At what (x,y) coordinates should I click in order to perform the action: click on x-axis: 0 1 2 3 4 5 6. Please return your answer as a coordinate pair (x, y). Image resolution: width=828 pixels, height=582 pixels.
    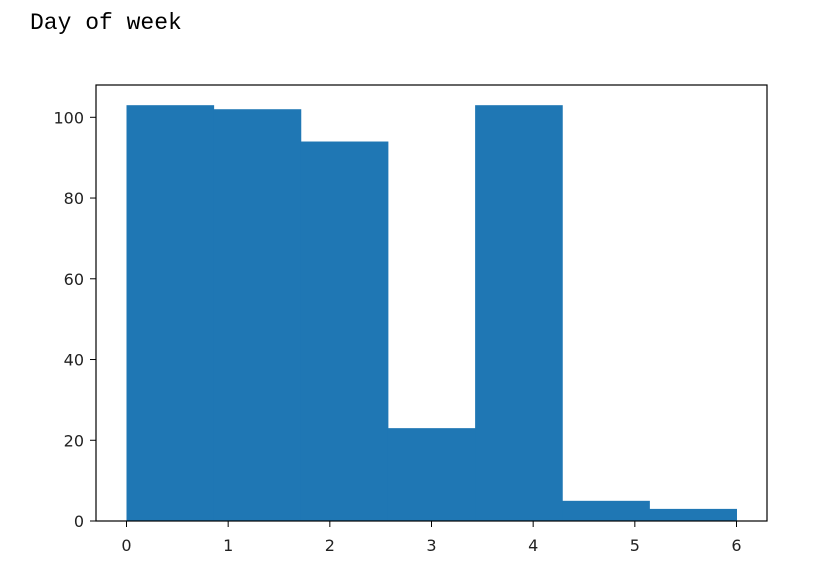
    Looking at the image, I should click on (431, 538).